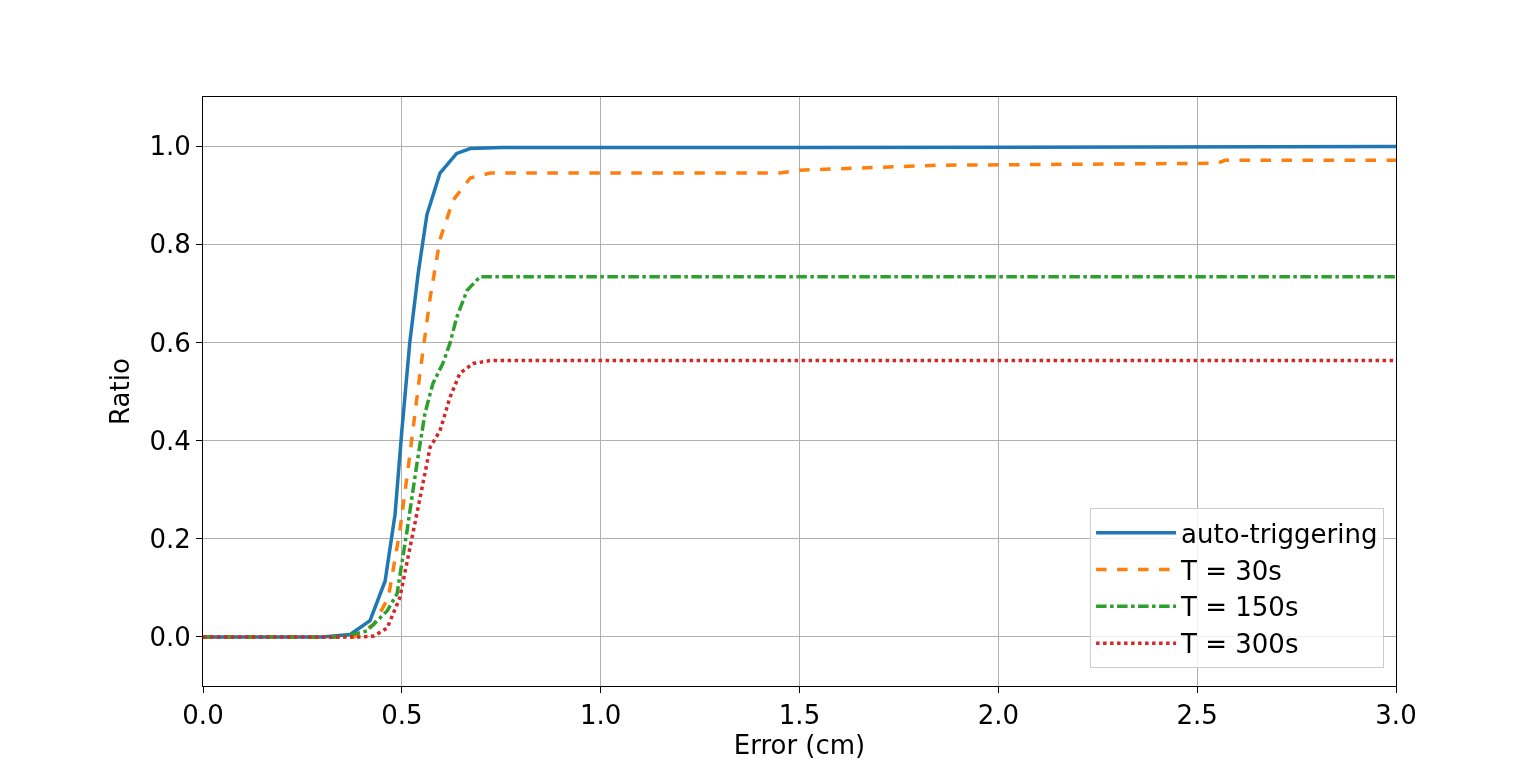  I want to click on x-tick-label: 1.5, so click(799, 715).